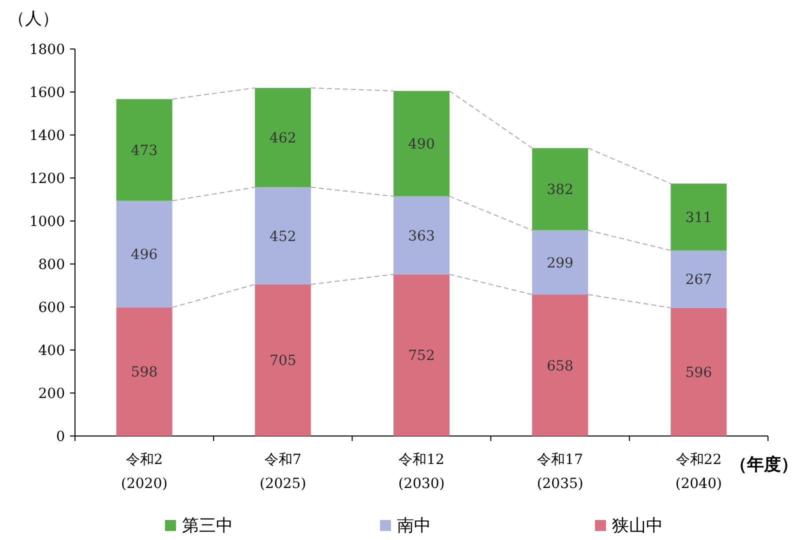  I want to click on y-tick-label: 800, so click(51, 265).